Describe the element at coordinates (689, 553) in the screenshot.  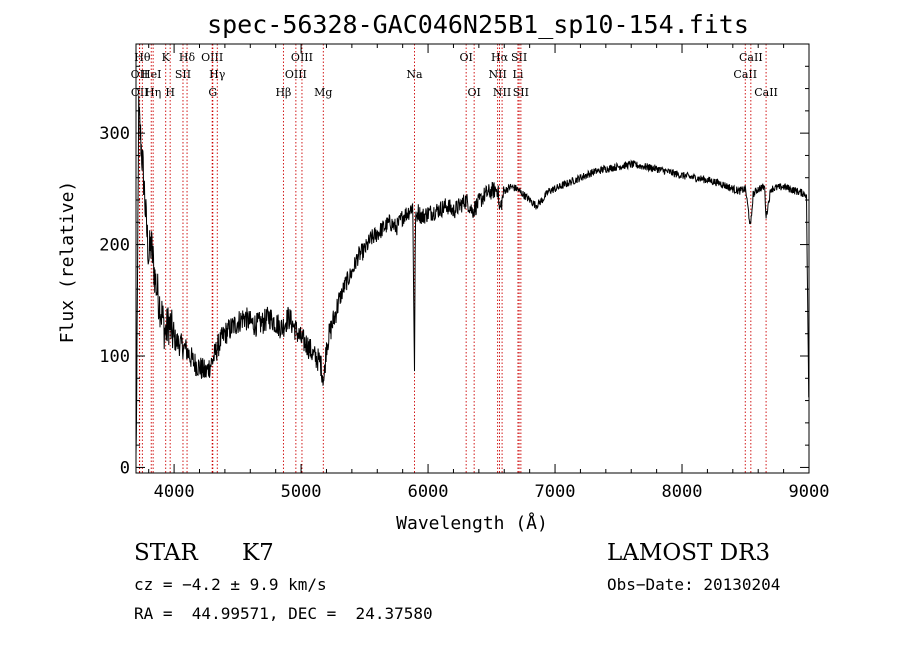
I see `survey-name: LAMOST DR3` at that location.